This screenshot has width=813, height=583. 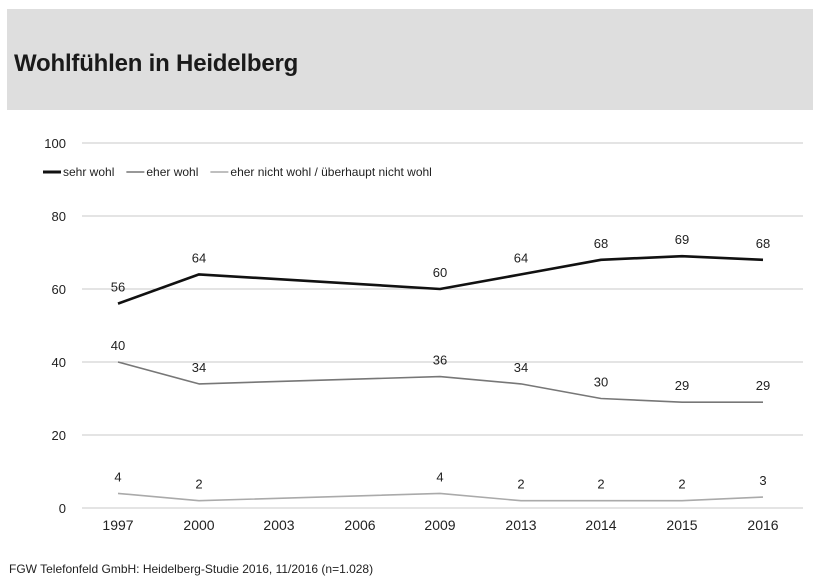 What do you see at coordinates (88, 172) in the screenshot?
I see `legend-label: sehr wohl` at bounding box center [88, 172].